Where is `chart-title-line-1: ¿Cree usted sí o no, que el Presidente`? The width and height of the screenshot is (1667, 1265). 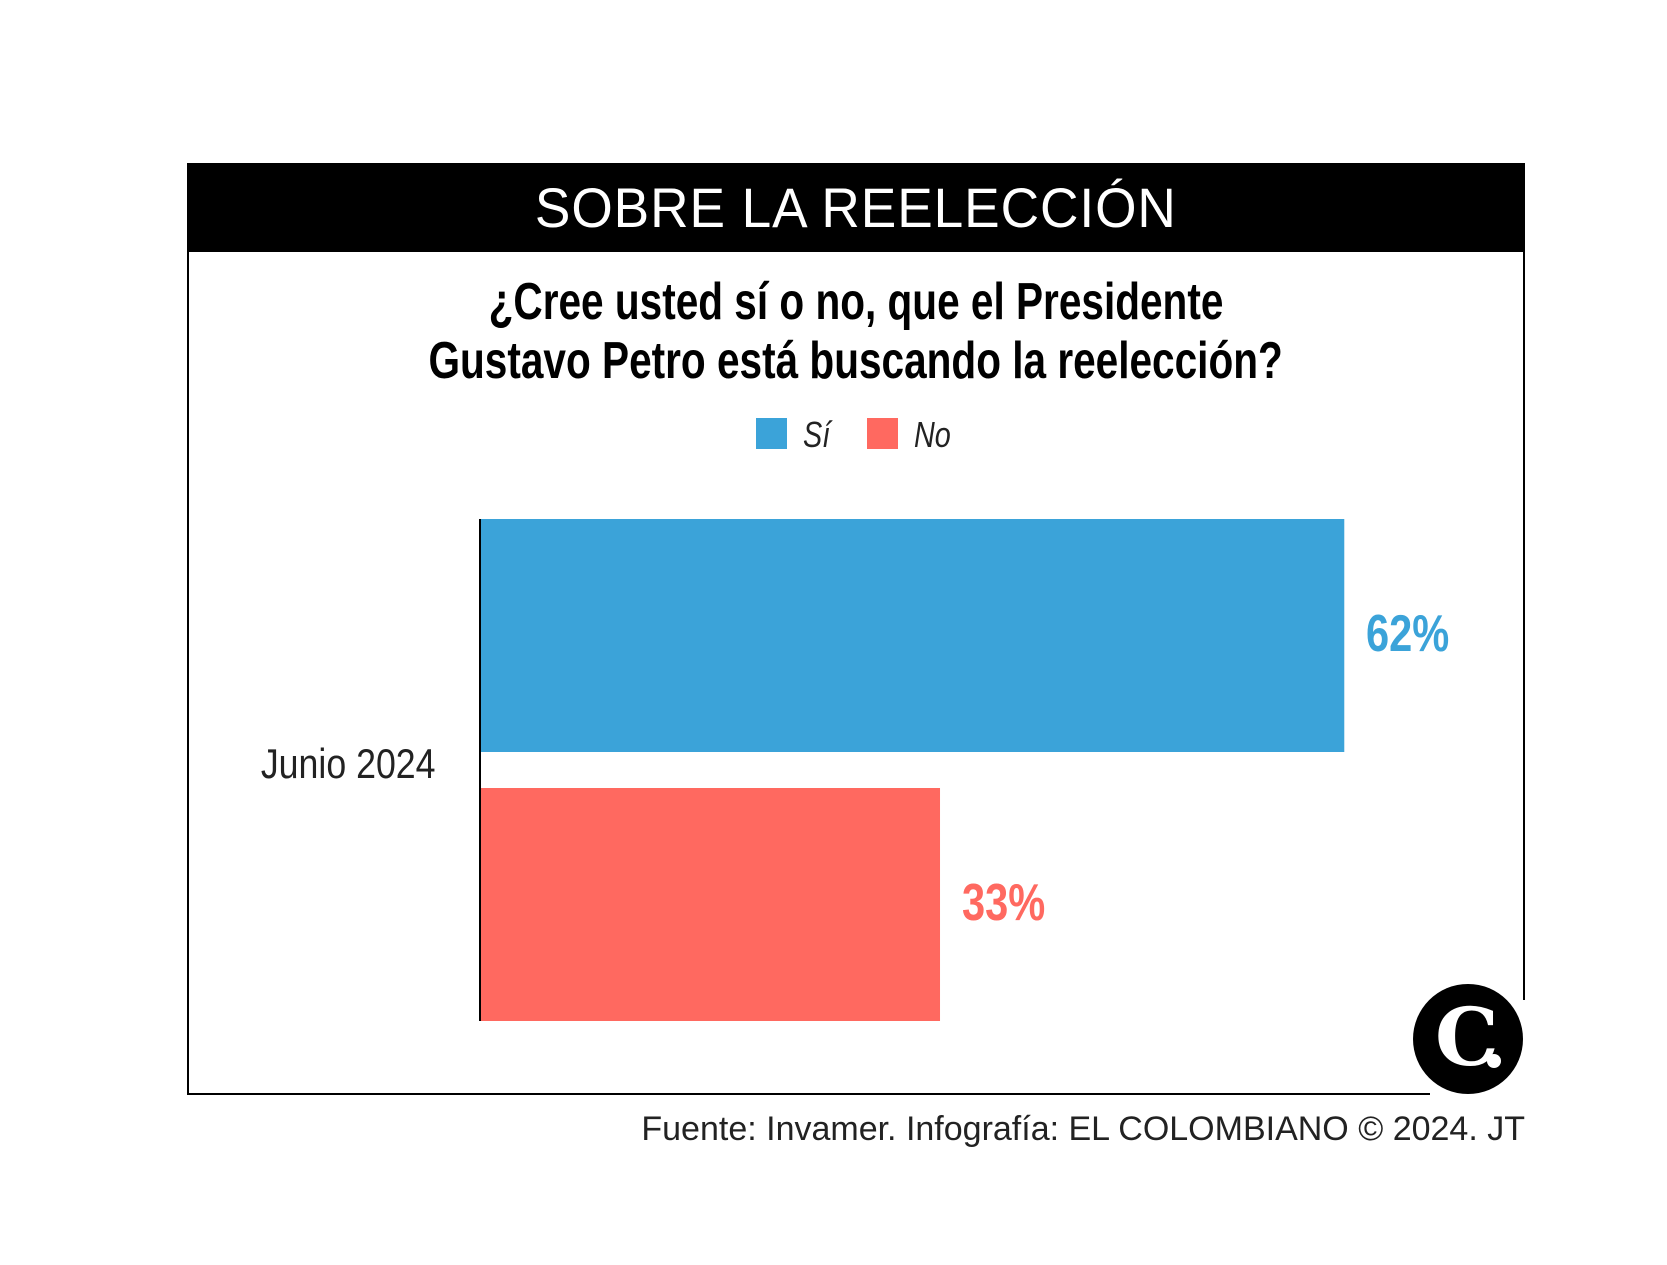
chart-title-line-1: ¿Cree usted sí o no, que el Presidente is located at coordinates (856, 302).